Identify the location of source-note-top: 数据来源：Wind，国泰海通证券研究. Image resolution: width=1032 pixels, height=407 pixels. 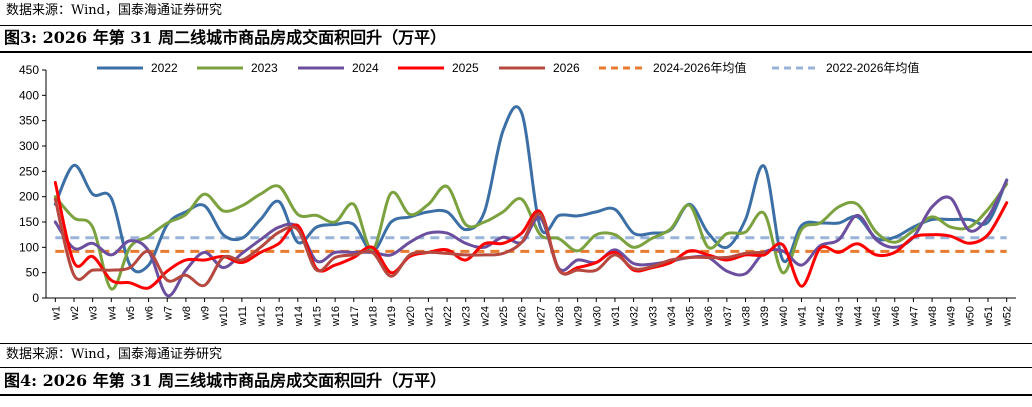
(114, 10).